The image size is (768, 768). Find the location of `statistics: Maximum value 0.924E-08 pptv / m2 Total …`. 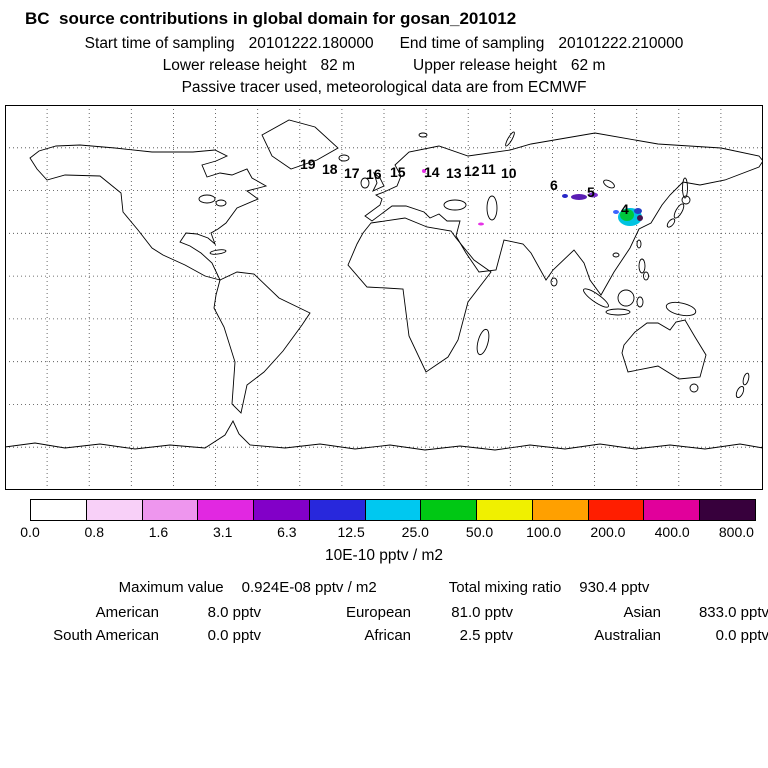

statistics: Maximum value 0.924E-08 pptv / m2 Total … is located at coordinates (384, 611).